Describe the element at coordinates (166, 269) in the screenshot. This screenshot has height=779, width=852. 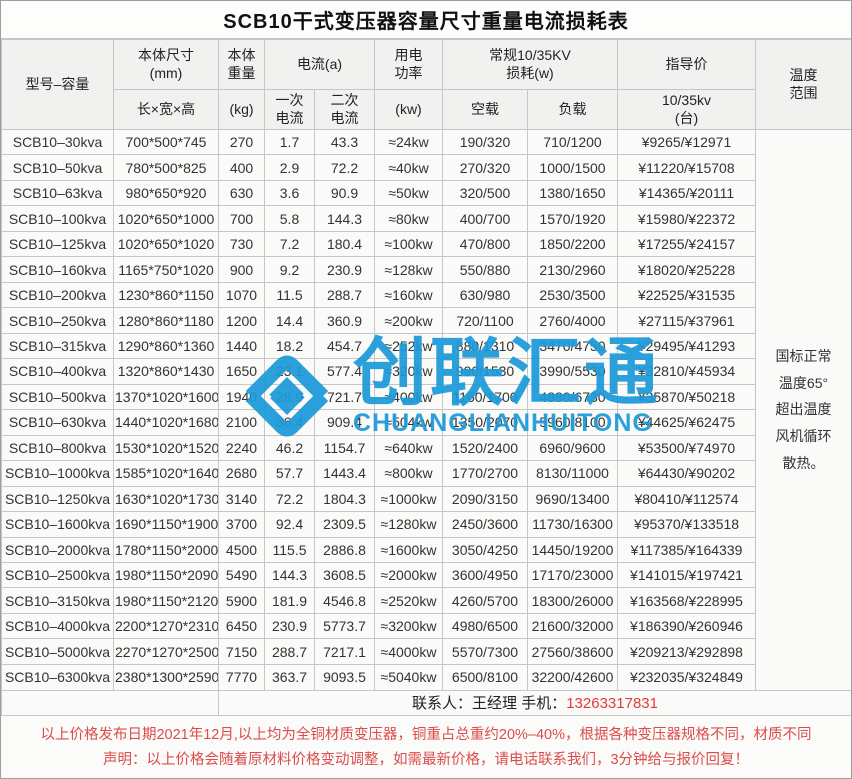
I see `cell-size: 1165*750*1020` at that location.